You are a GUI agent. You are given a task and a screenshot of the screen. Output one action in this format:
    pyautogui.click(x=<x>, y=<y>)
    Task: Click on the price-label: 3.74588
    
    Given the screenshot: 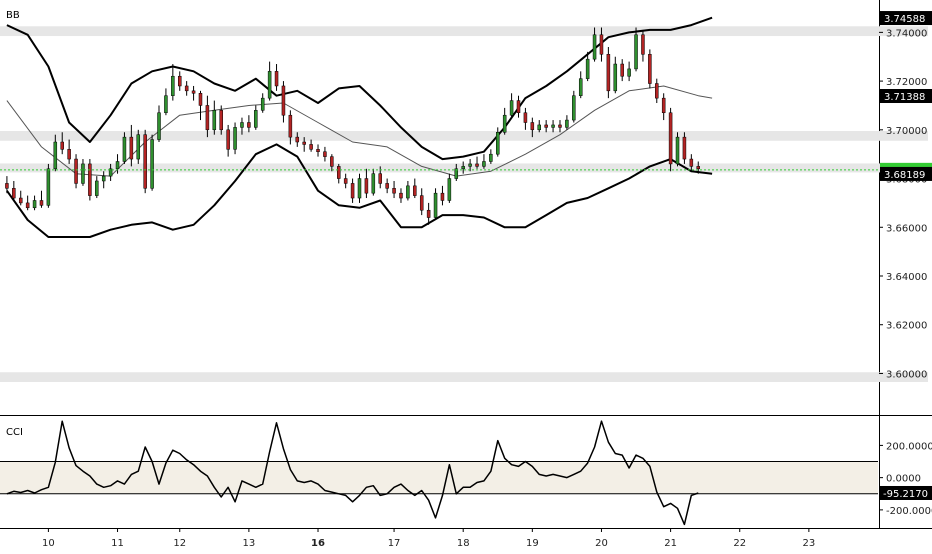 What is the action you would take?
    pyautogui.click(x=904, y=19)
    